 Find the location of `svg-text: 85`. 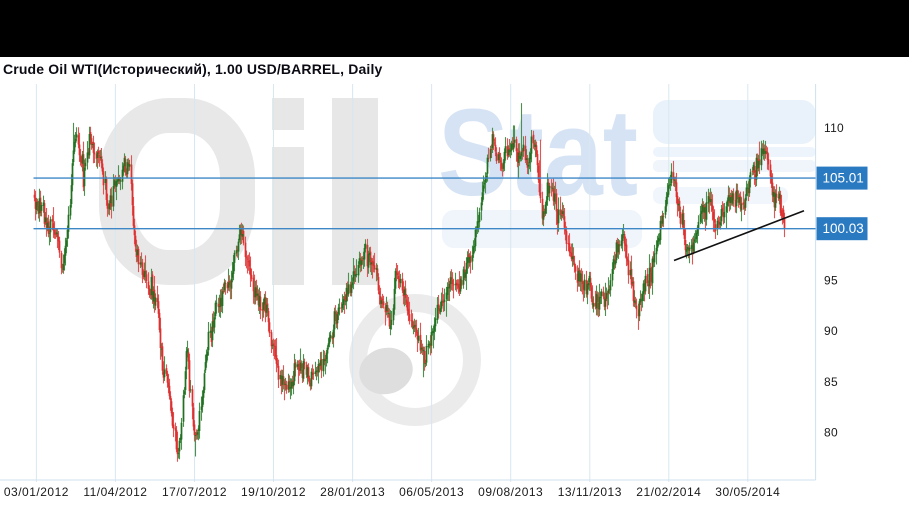

svg-text: 85 is located at coordinates (831, 382).